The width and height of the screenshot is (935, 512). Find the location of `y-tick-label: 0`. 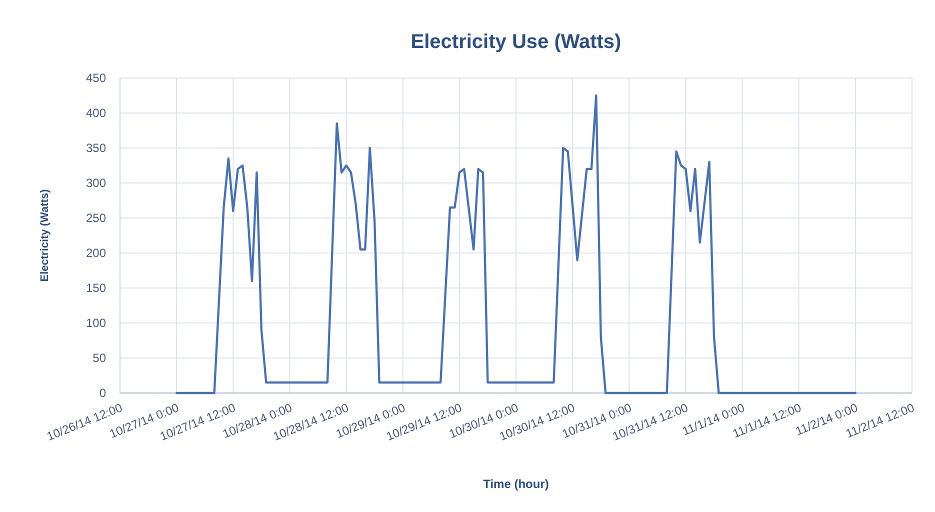

y-tick-label: 0 is located at coordinates (102, 393).